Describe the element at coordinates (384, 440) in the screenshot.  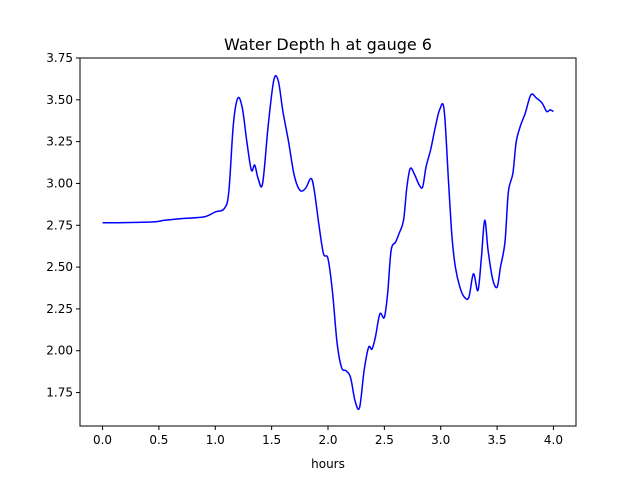
I see `x-tick-label: 2.5` at that location.